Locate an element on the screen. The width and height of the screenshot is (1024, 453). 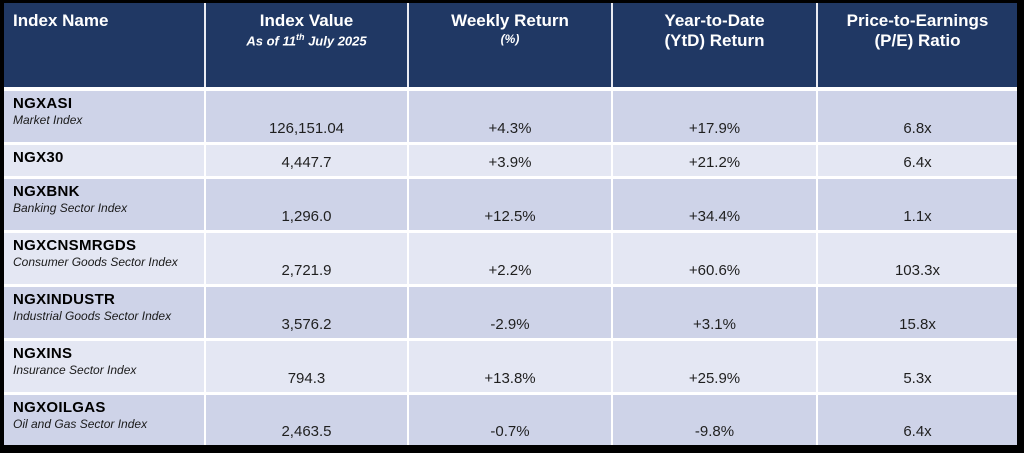
pe-ratio-value: 6.4x is located at coordinates (917, 431).